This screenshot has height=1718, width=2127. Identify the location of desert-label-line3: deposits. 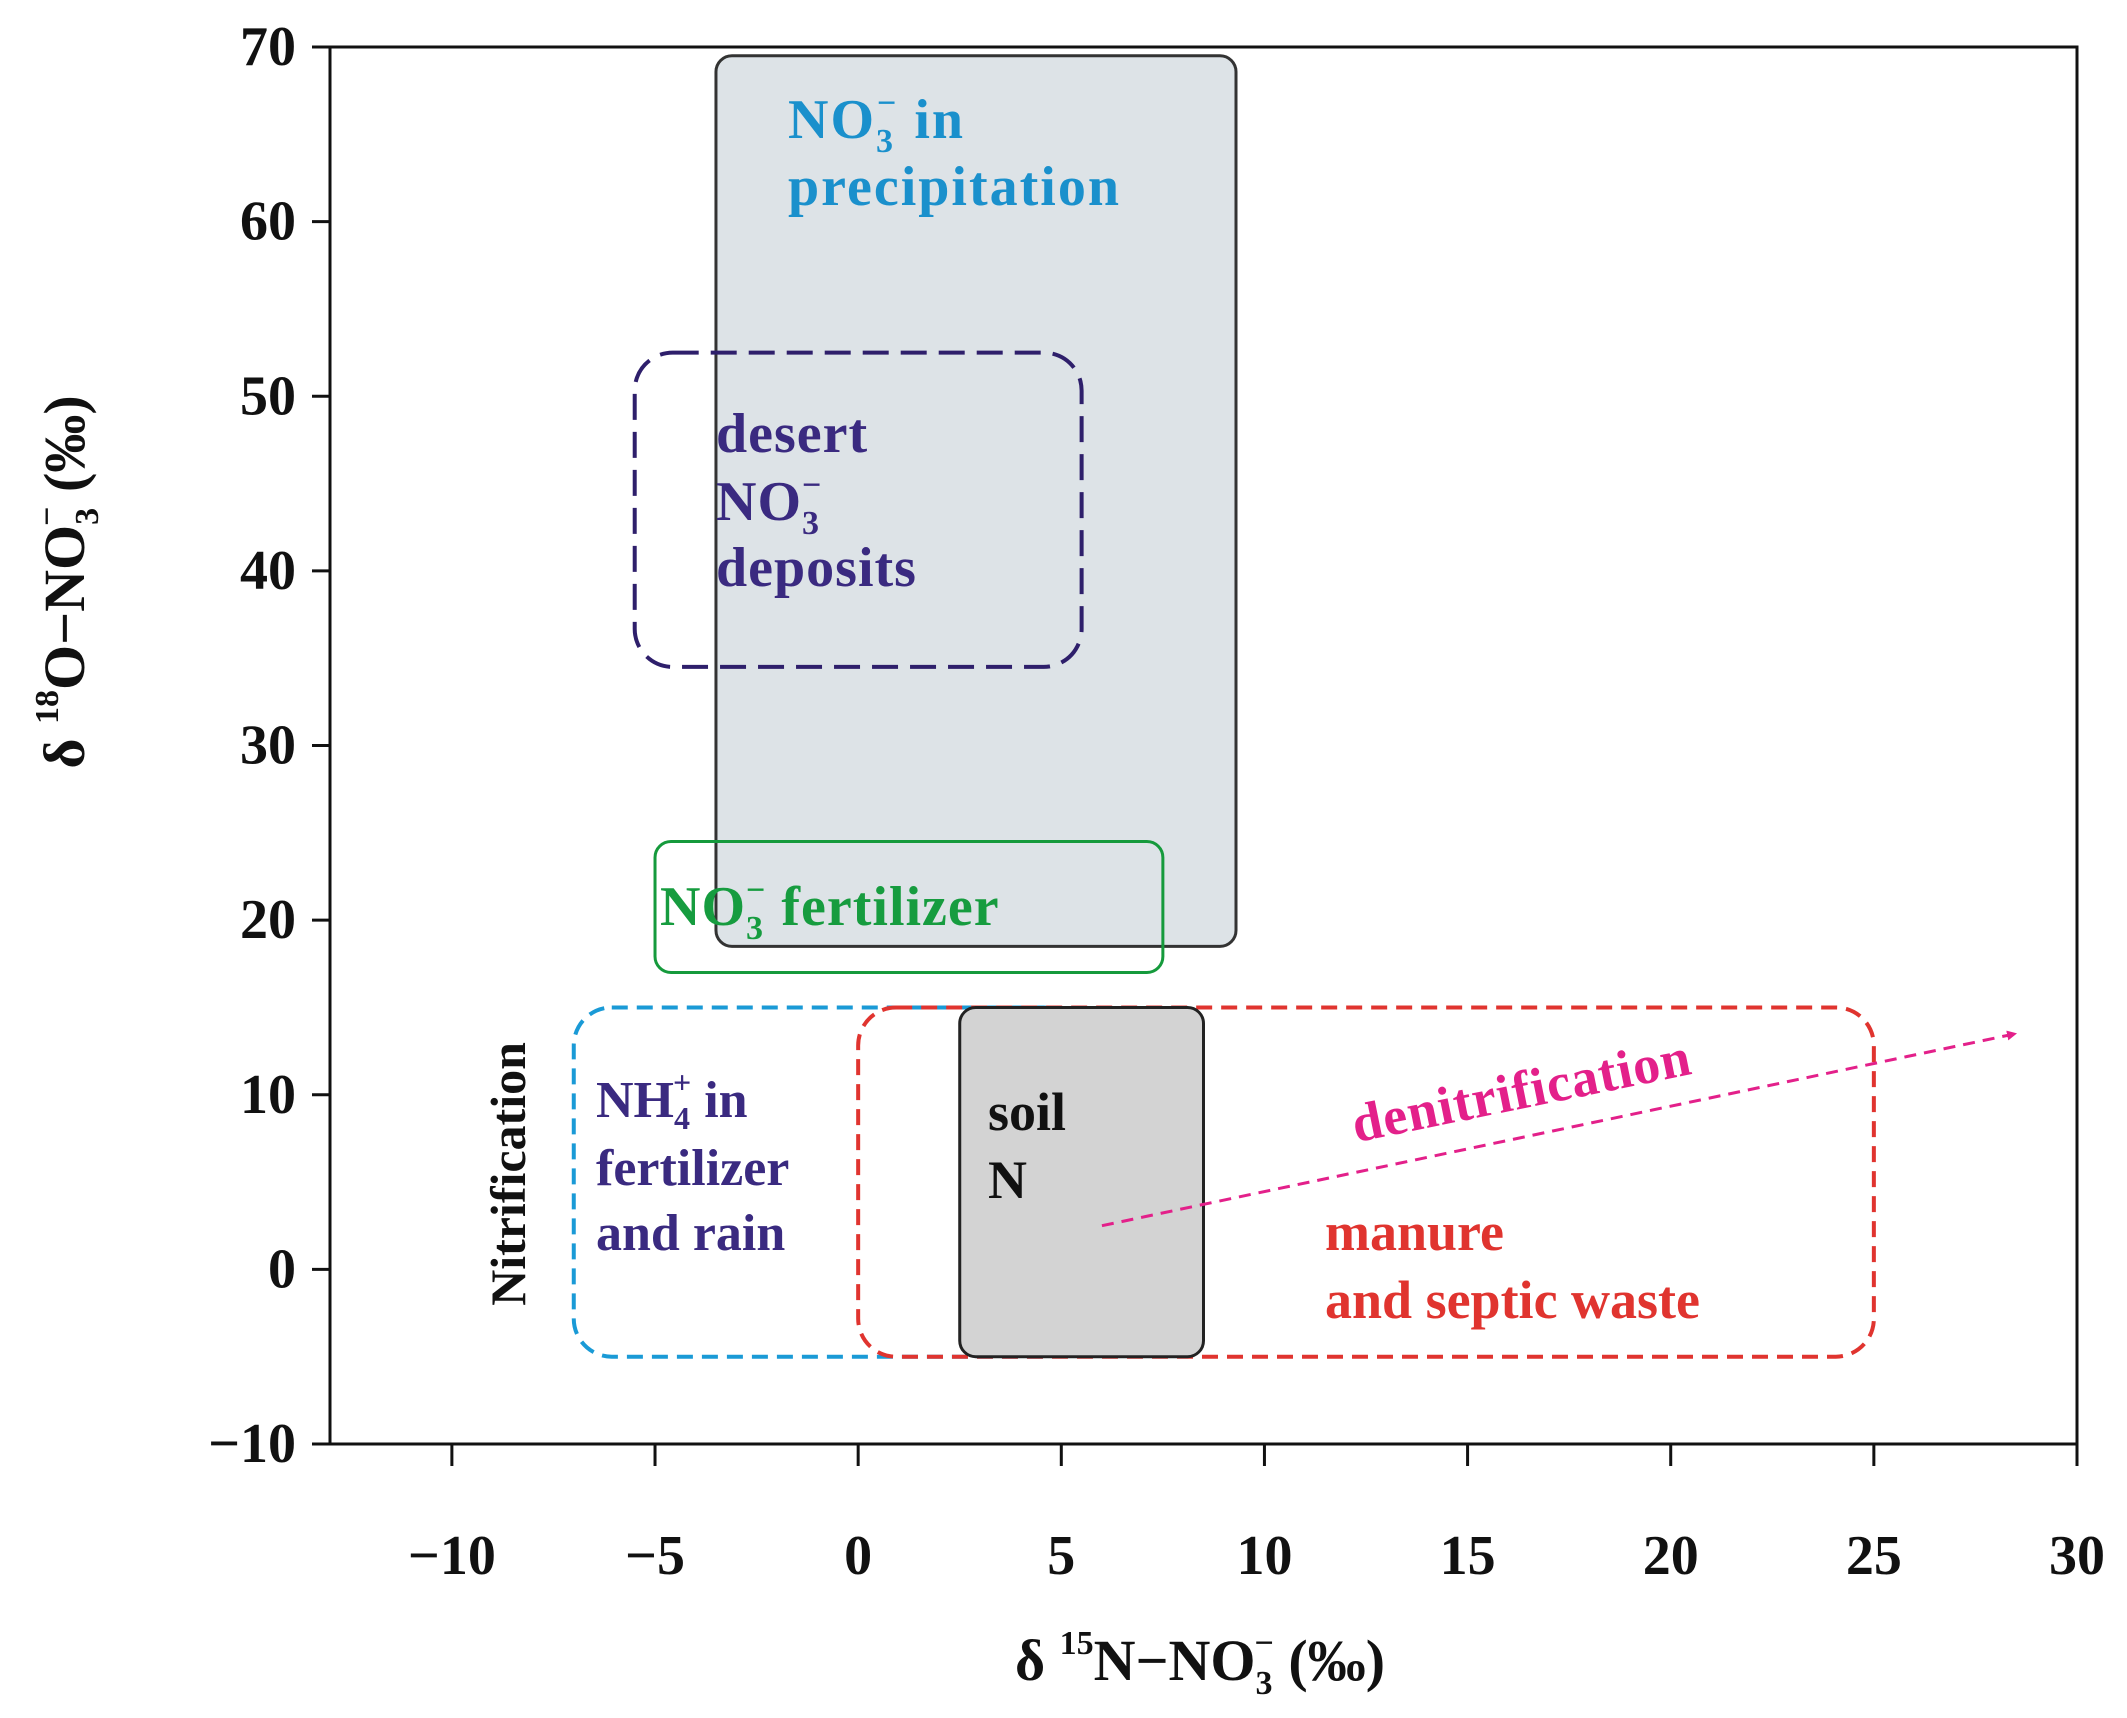
(816, 568).